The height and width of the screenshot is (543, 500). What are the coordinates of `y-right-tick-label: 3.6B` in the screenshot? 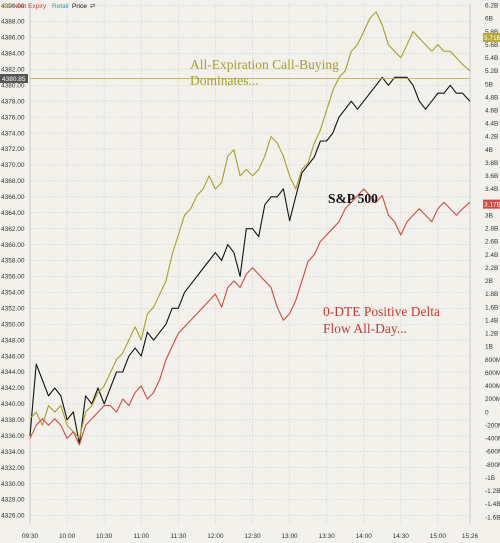 It's located at (491, 176).